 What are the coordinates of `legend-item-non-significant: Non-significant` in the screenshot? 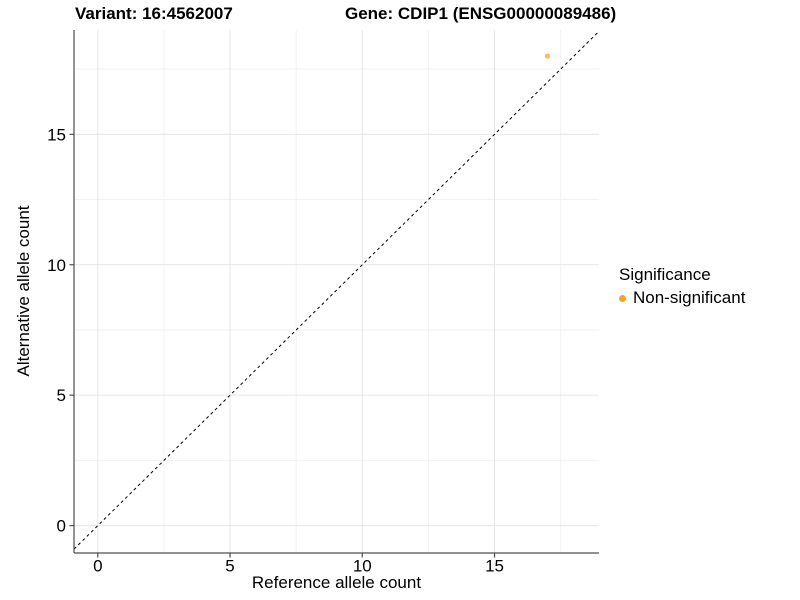 It's located at (682, 298).